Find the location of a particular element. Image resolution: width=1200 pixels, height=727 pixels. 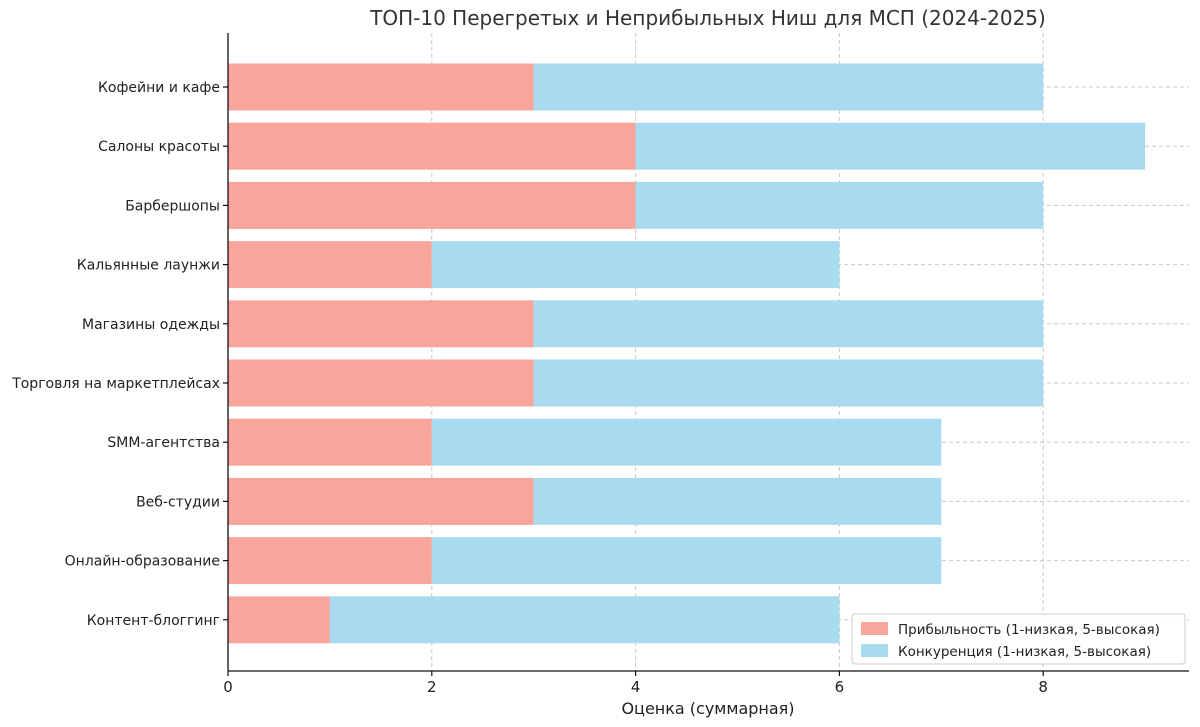

category-label: Кальянные лаунжи is located at coordinates (148, 266).